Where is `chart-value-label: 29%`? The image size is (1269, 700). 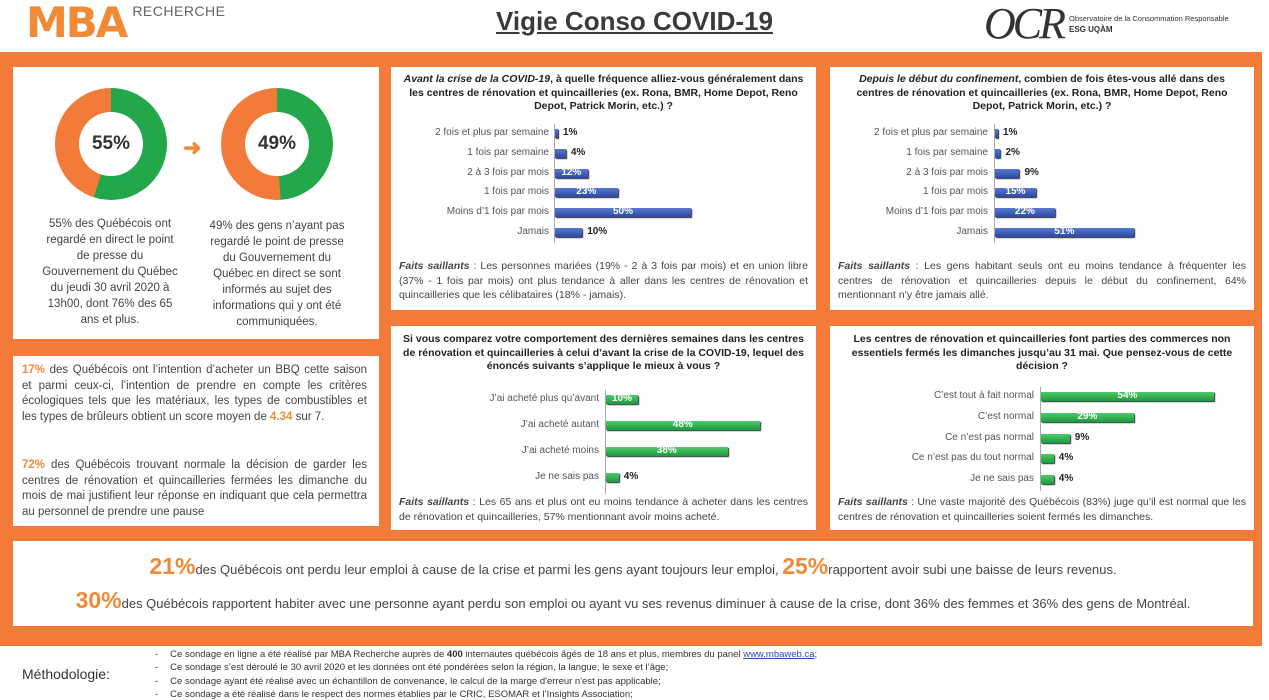 chart-value-label: 29% is located at coordinates (1087, 416).